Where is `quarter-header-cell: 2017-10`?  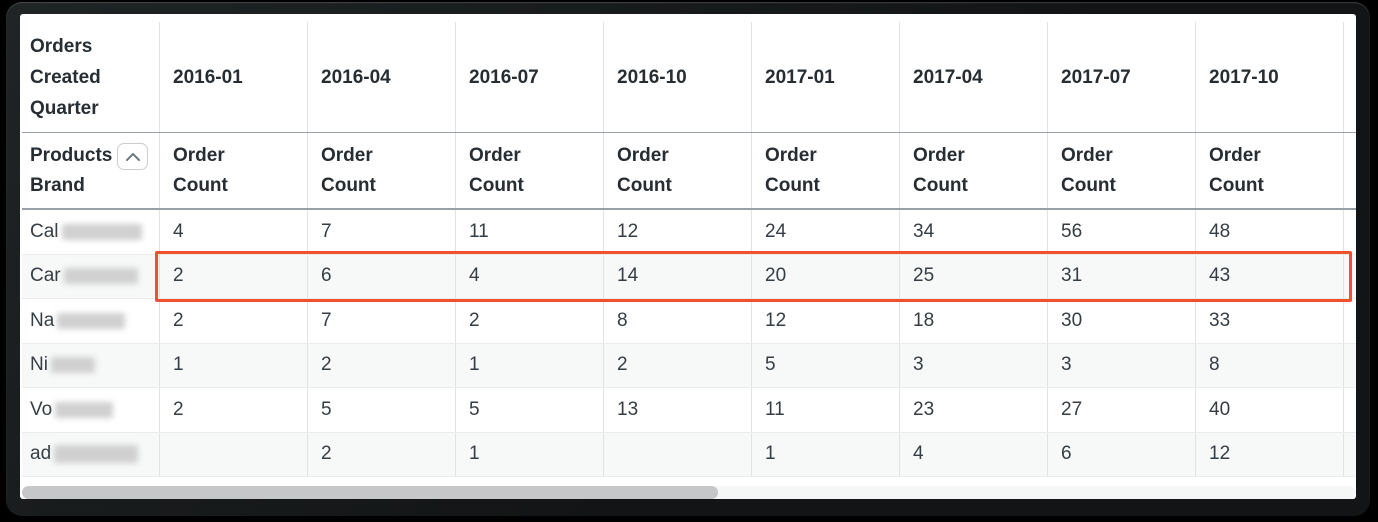
quarter-header-cell: 2017-10 is located at coordinates (1270, 77).